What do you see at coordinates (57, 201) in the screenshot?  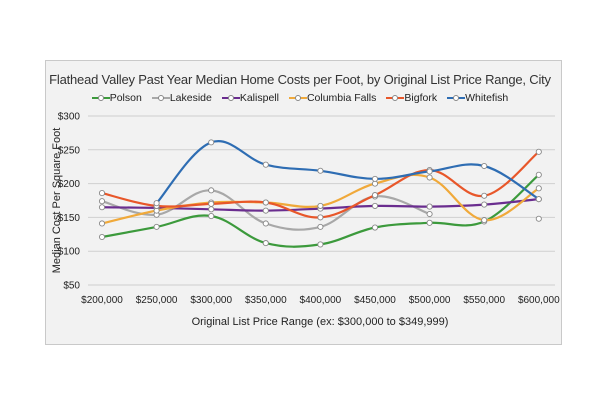 I see `y-axis-title: Median Cost Per Square Foot` at bounding box center [57, 201].